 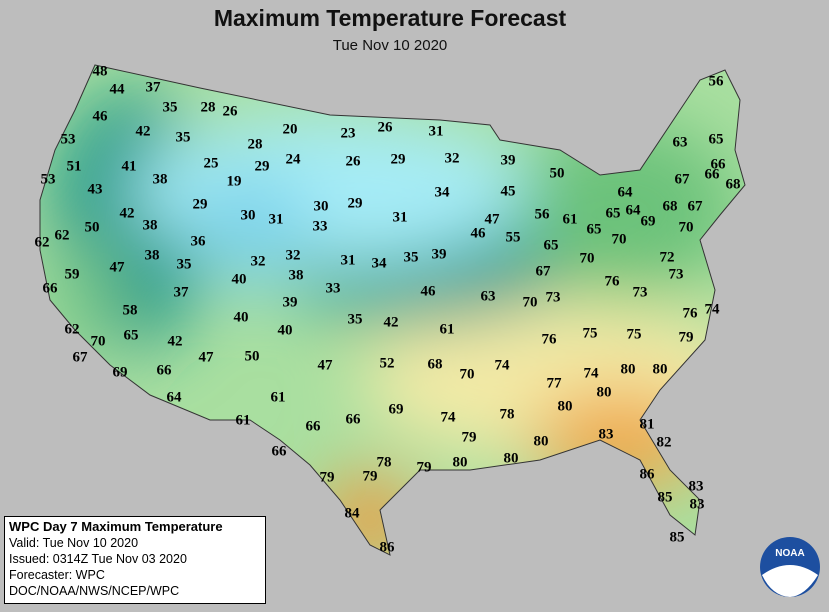 I want to click on temperature-label: 50, so click(x=557, y=173).